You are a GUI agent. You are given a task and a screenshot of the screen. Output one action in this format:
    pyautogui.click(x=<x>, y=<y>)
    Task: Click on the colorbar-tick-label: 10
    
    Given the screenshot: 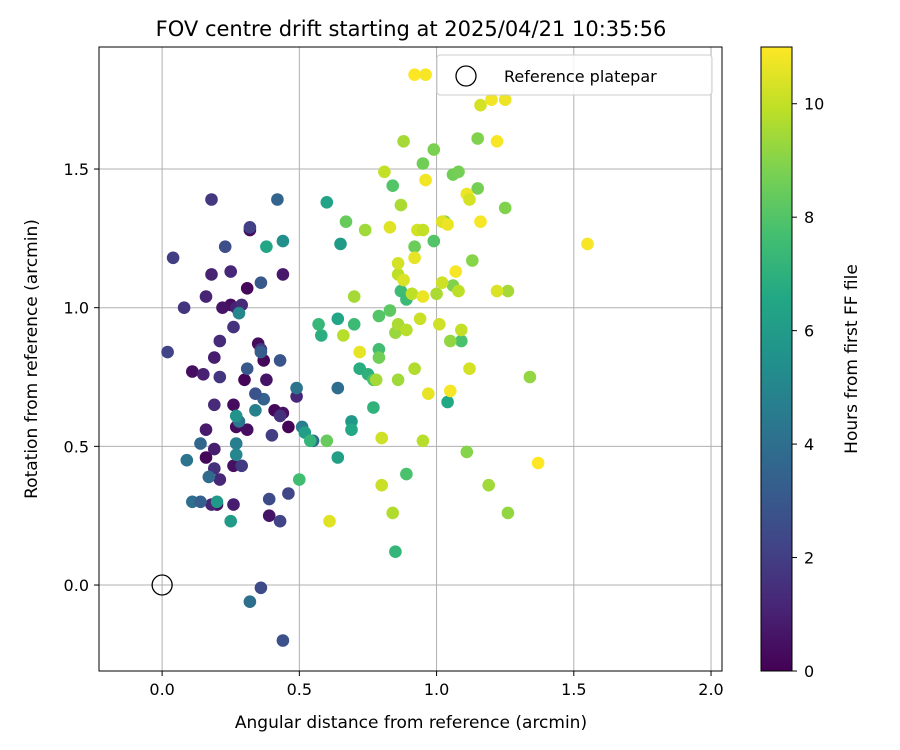 What is the action you would take?
    pyautogui.click(x=814, y=104)
    